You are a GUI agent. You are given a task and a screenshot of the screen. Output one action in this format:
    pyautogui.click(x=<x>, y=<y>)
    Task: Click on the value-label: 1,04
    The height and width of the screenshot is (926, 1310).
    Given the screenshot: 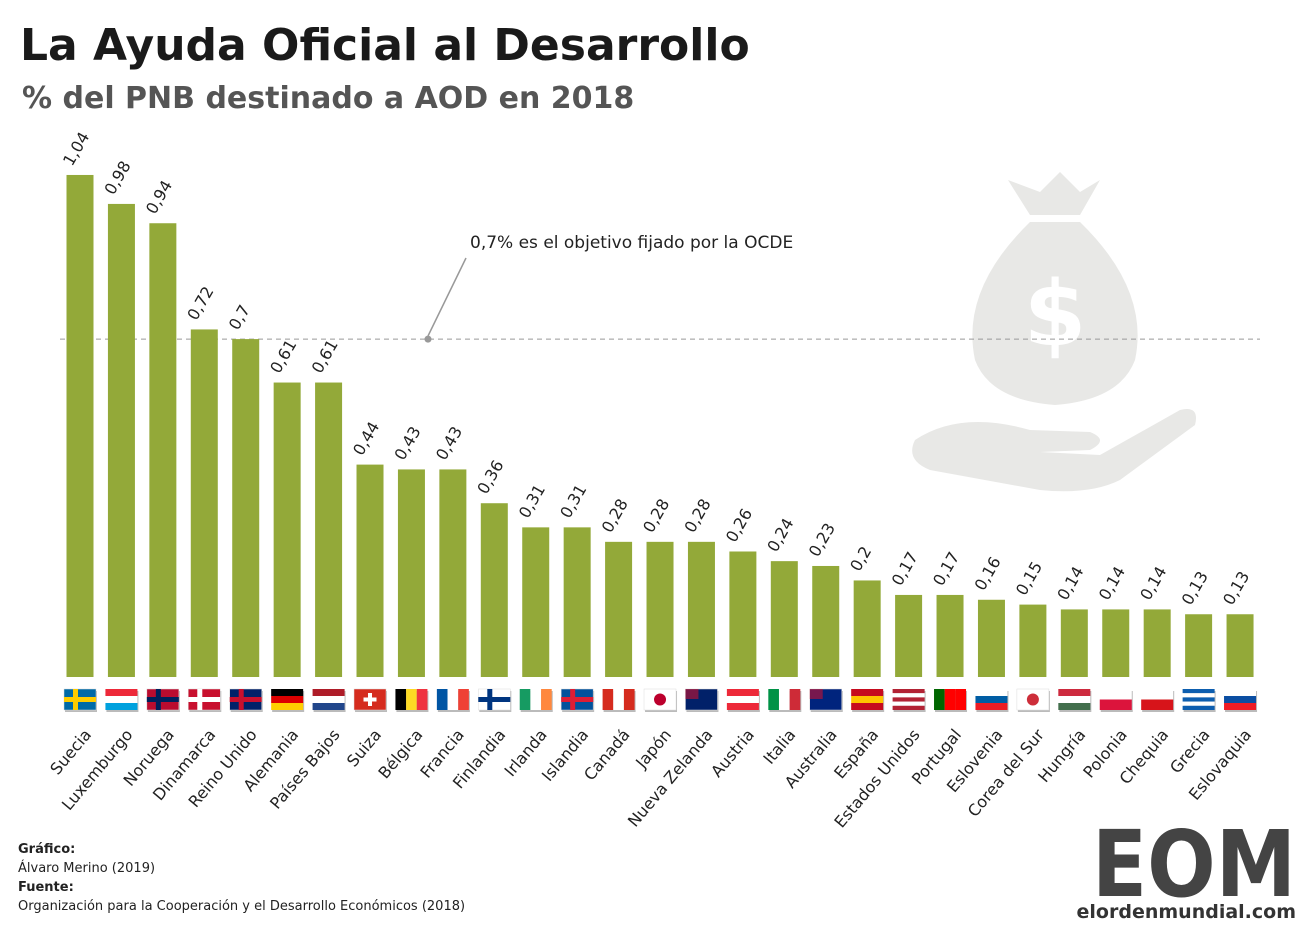 What is the action you would take?
    pyautogui.click(x=76, y=149)
    